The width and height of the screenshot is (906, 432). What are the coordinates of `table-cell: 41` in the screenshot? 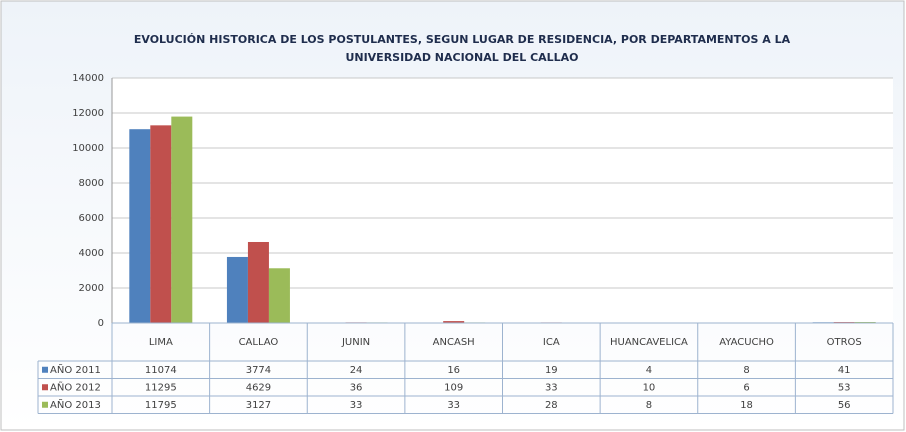 It's located at (844, 370).